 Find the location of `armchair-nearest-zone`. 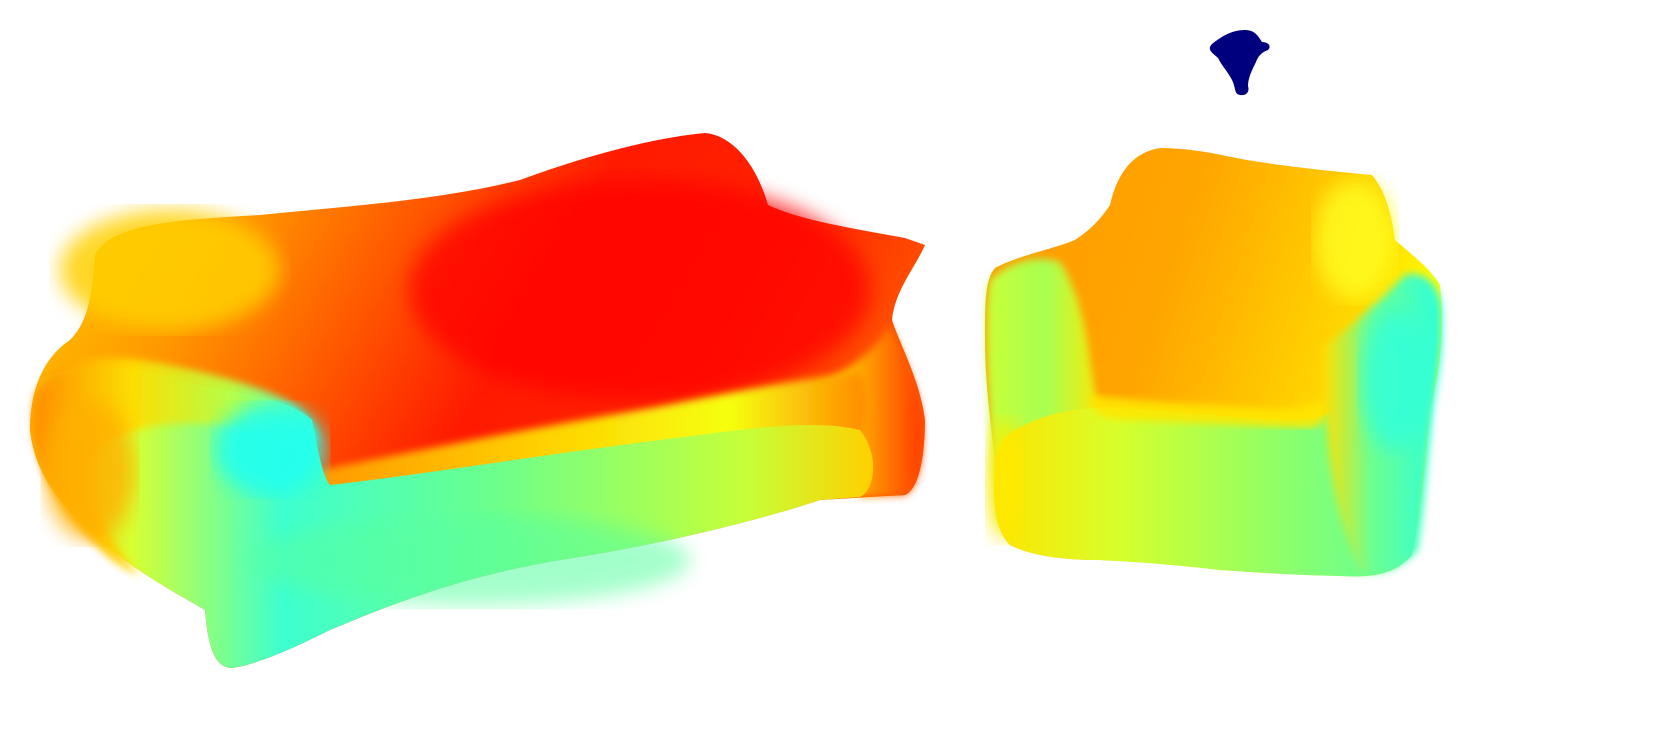

armchair-nearest-zone is located at coordinates (1395, 380).